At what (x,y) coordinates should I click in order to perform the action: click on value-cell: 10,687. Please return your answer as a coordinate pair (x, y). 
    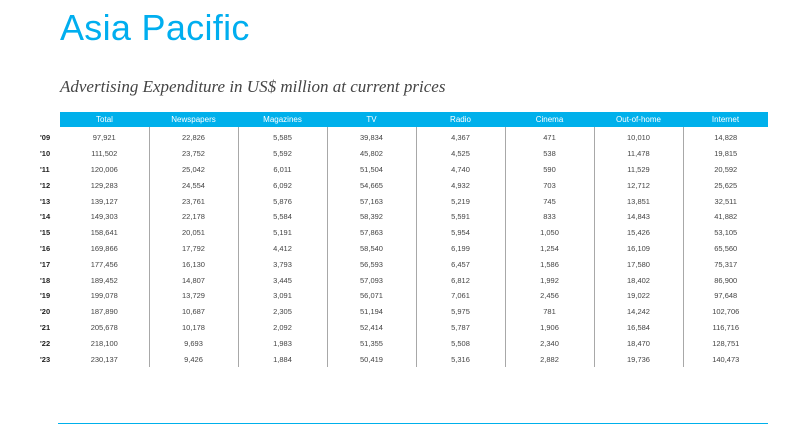
    Looking at the image, I should click on (194, 311).